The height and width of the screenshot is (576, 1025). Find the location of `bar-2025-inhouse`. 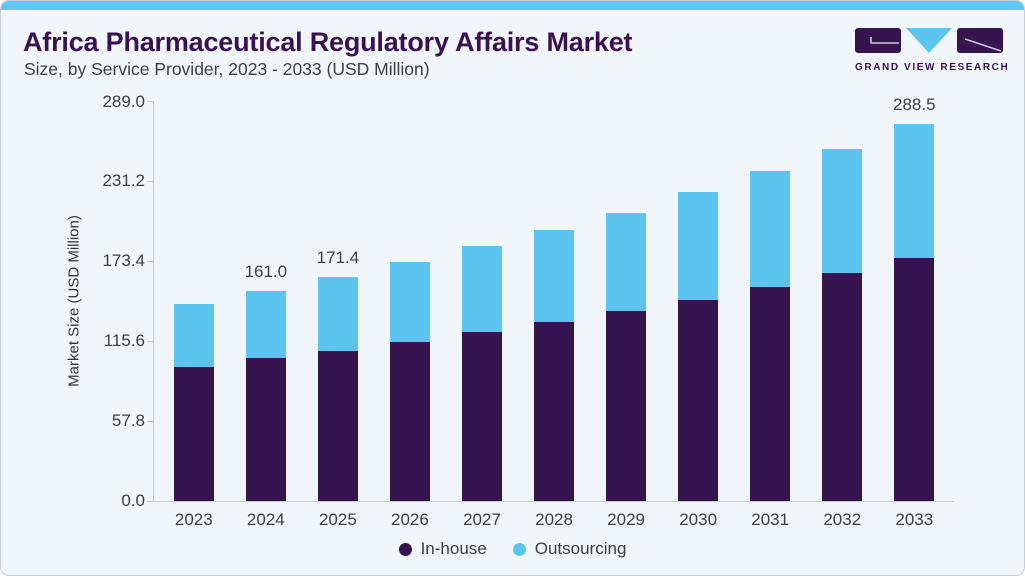

bar-2025-inhouse is located at coordinates (337, 426).